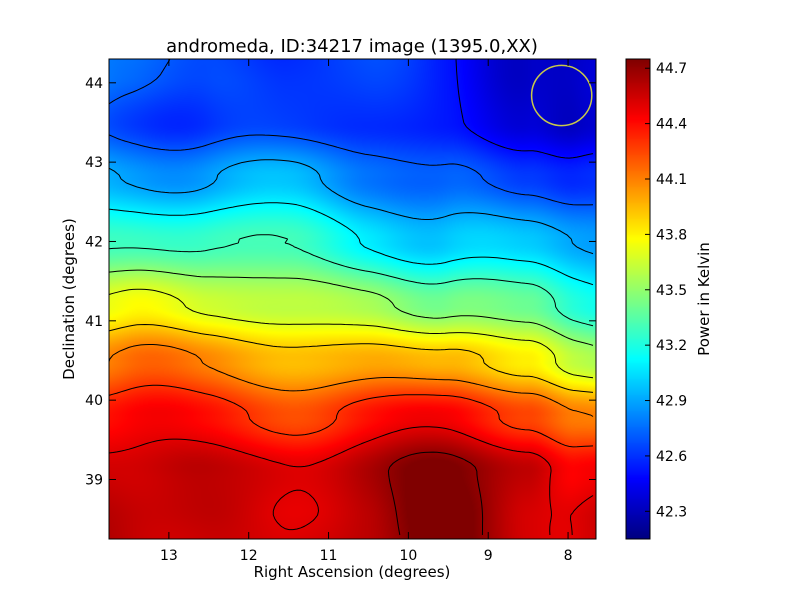  I want to click on colorbar-frame, so click(638, 299).